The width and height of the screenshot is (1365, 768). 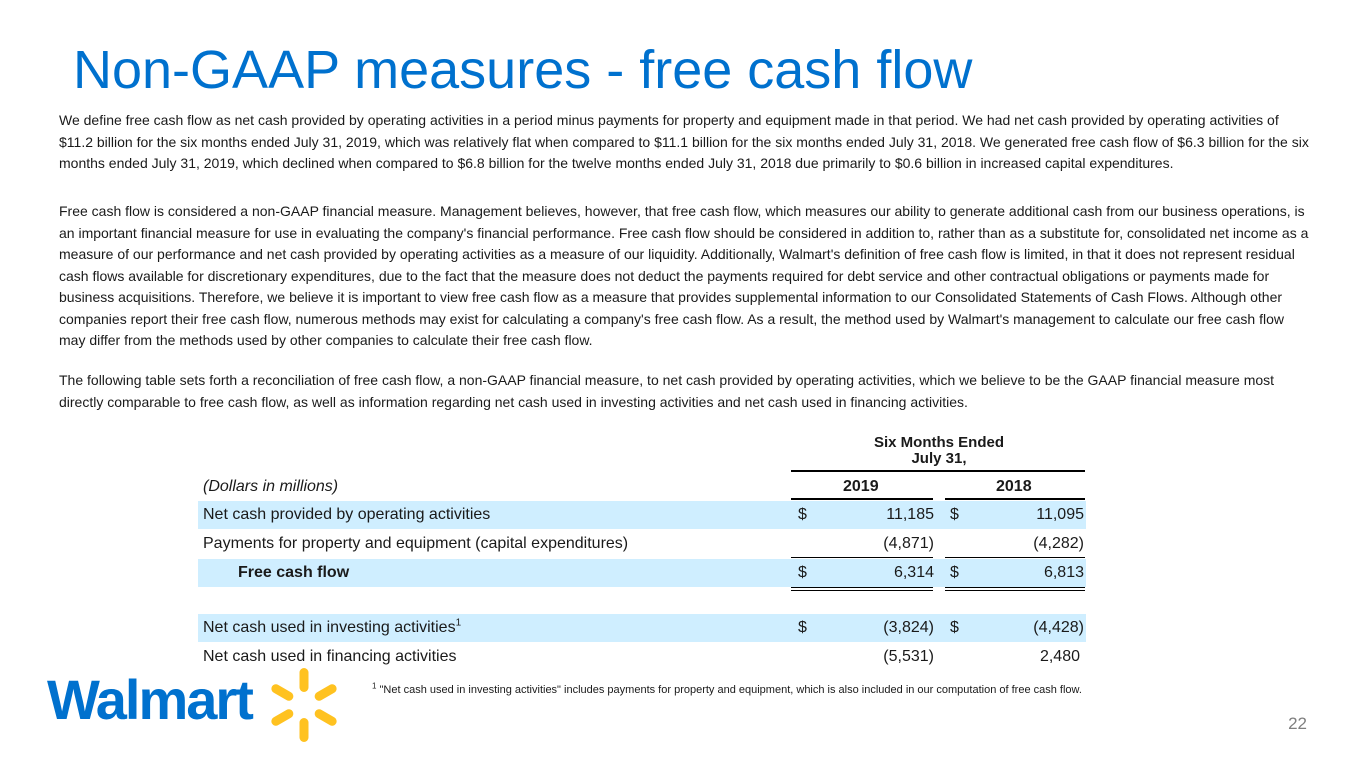 What do you see at coordinates (642, 487) in the screenshot?
I see `table-header-row: (Dollars in millions) 2019 2018` at bounding box center [642, 487].